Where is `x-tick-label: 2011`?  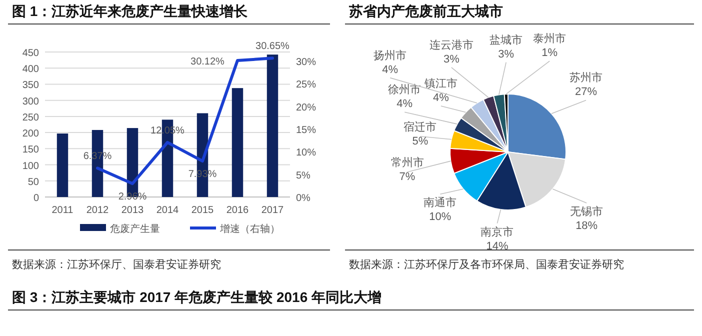
x-tick-label: 2011 is located at coordinates (63, 210).